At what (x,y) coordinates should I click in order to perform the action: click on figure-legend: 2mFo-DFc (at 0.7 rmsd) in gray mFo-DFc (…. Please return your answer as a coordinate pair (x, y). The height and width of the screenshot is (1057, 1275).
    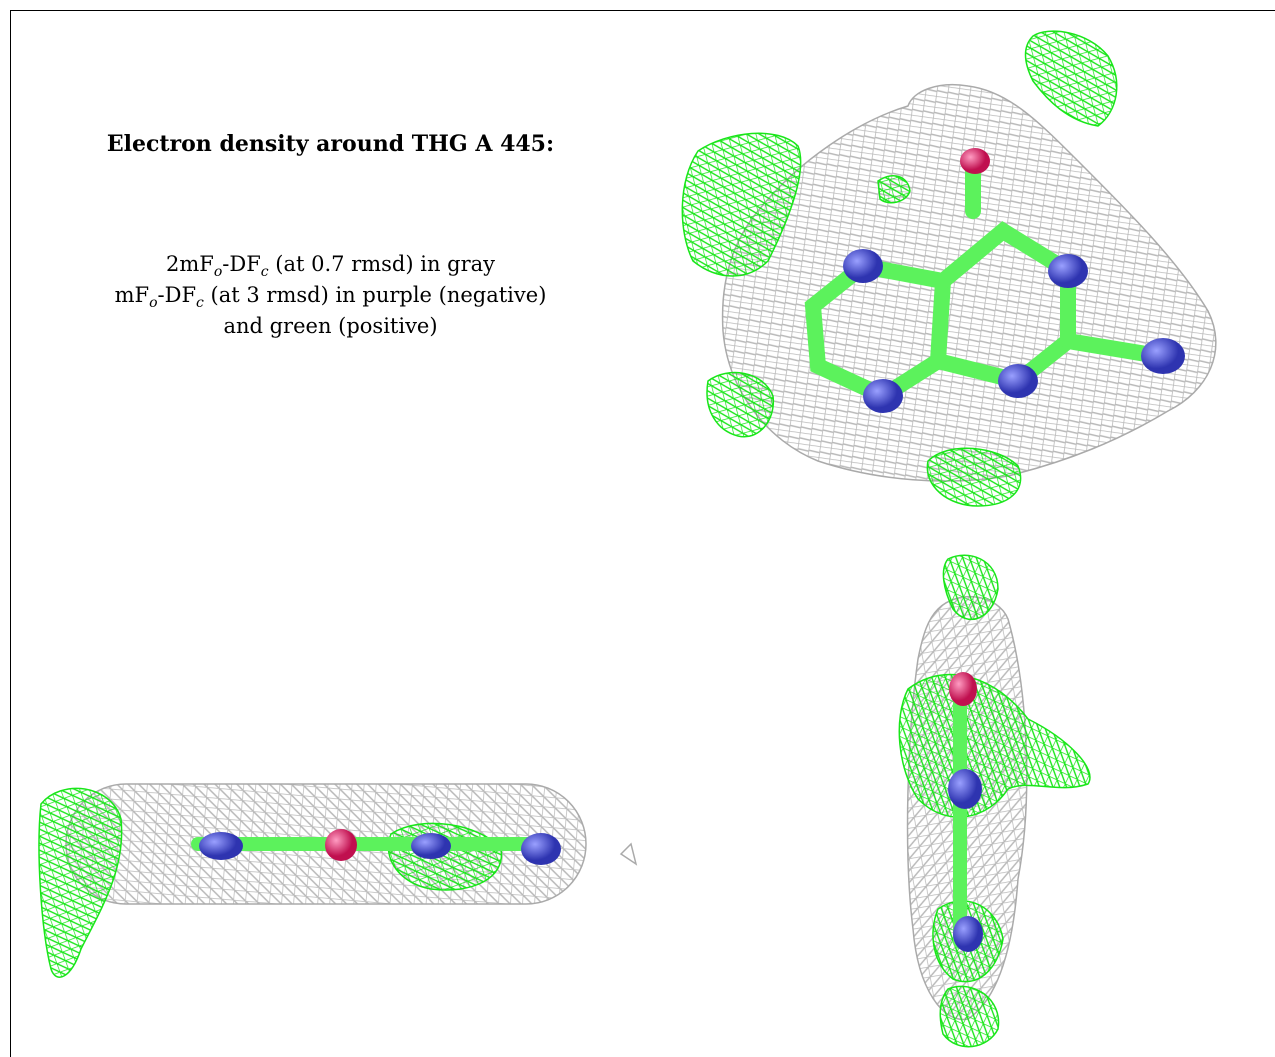
    Looking at the image, I should click on (329, 295).